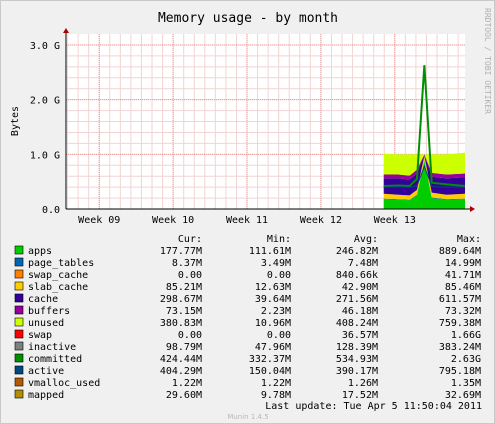 This screenshot has height=424, width=495. I want to click on legend-max-swap: 1.66G, so click(466, 335).